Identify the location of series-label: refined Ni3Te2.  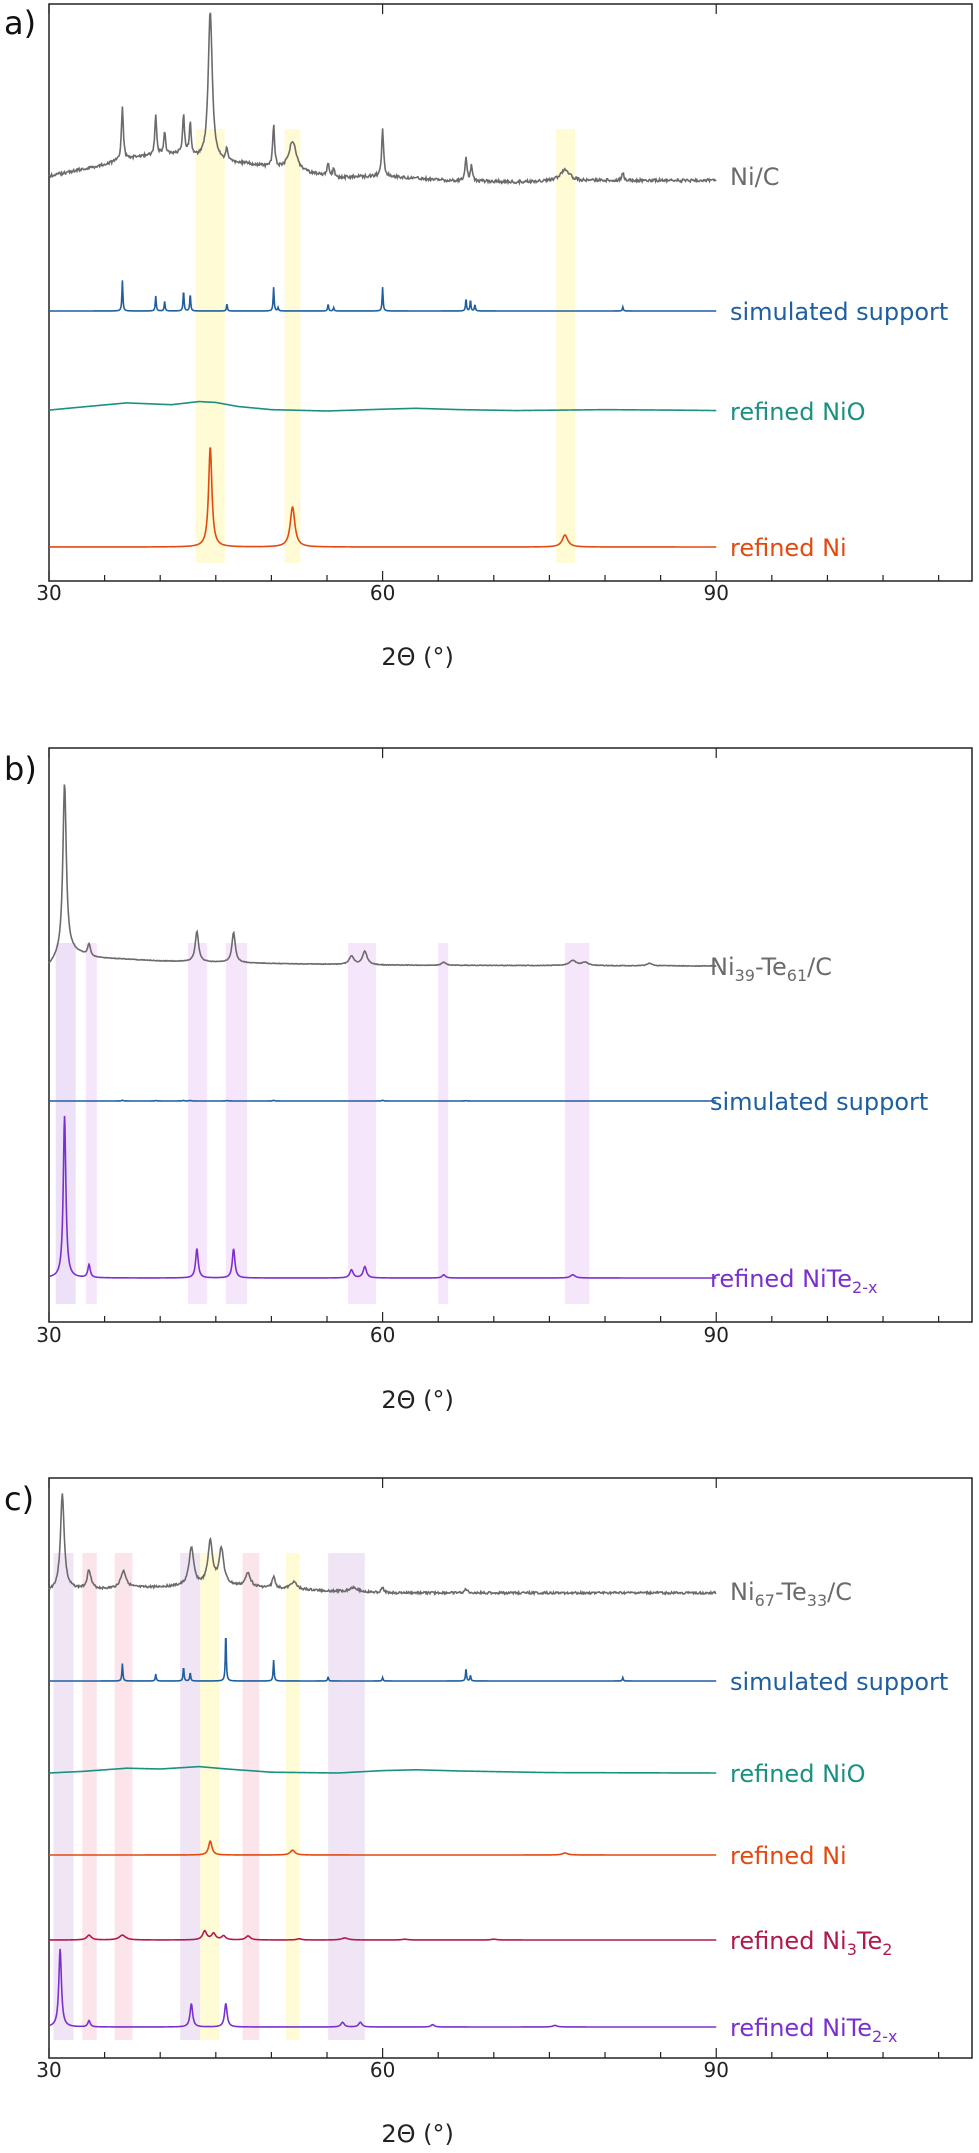
(811, 1943).